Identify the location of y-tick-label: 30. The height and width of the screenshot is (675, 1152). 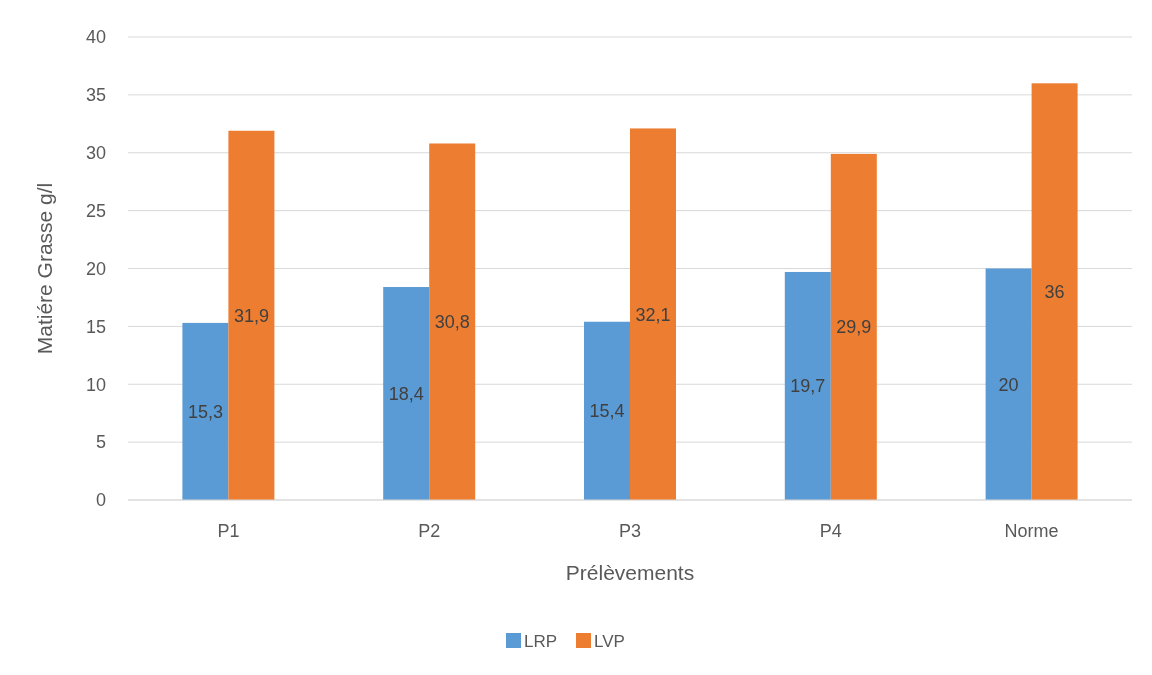
(95, 153).